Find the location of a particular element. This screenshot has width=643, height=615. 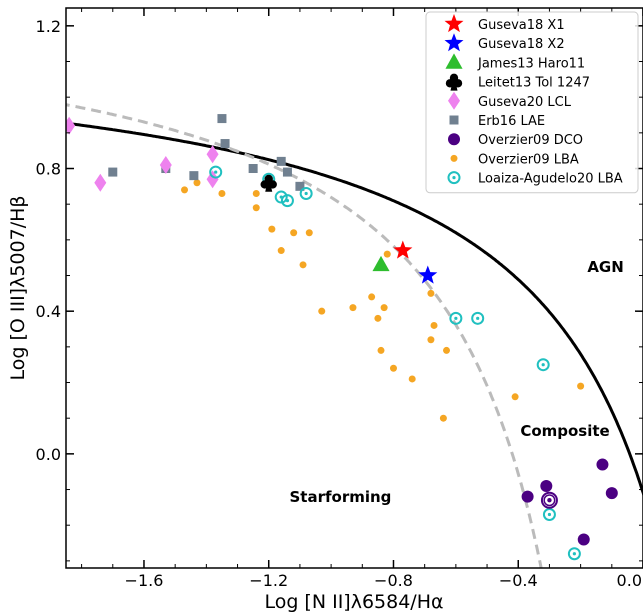

legend-item: Leitet13 Tol 1247 is located at coordinates (517, 82).